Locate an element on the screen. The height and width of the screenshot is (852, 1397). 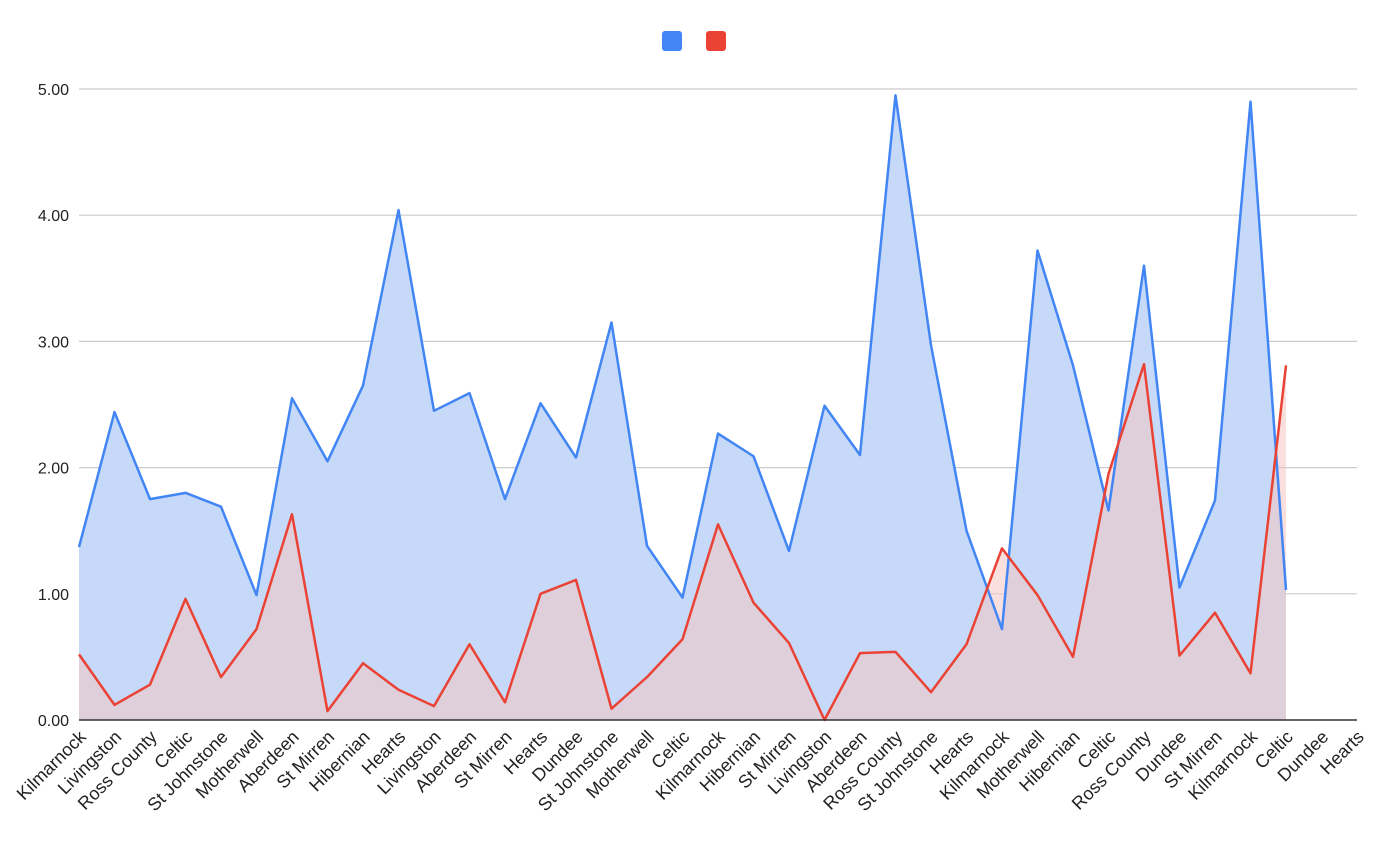
y-tick-label: 2.00 is located at coordinates (53, 469).